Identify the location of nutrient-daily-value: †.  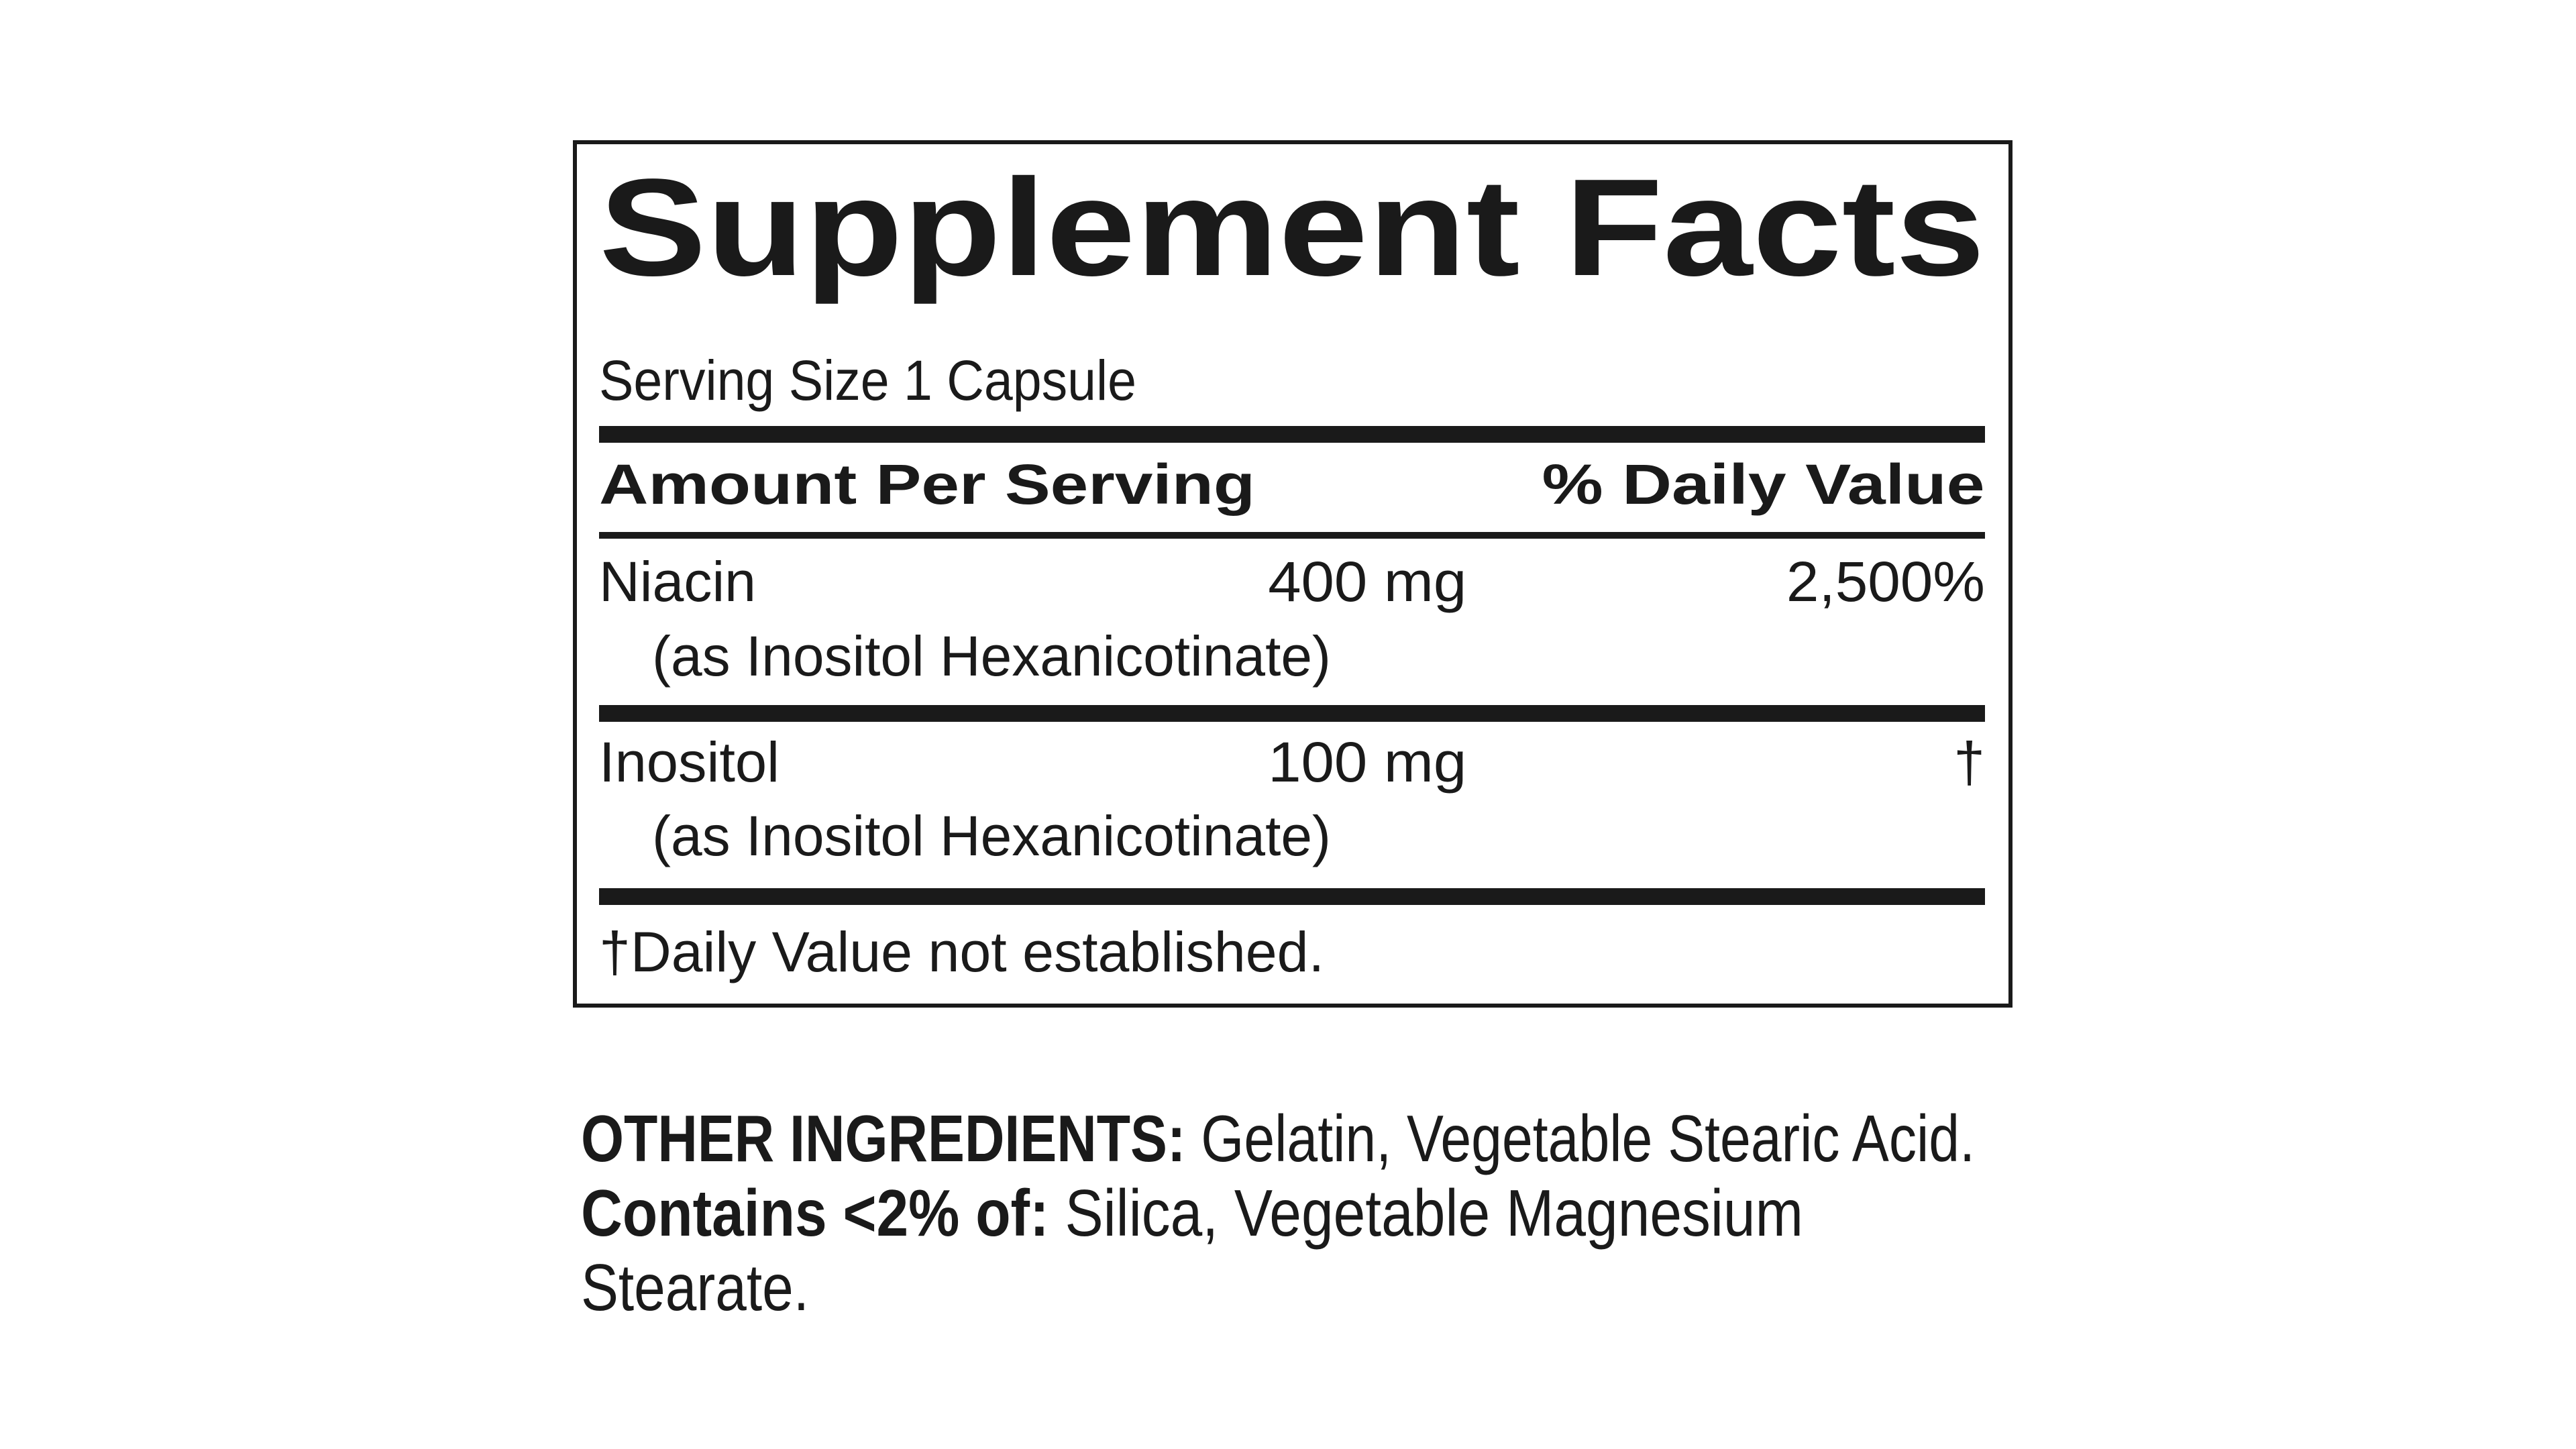
(1969, 762).